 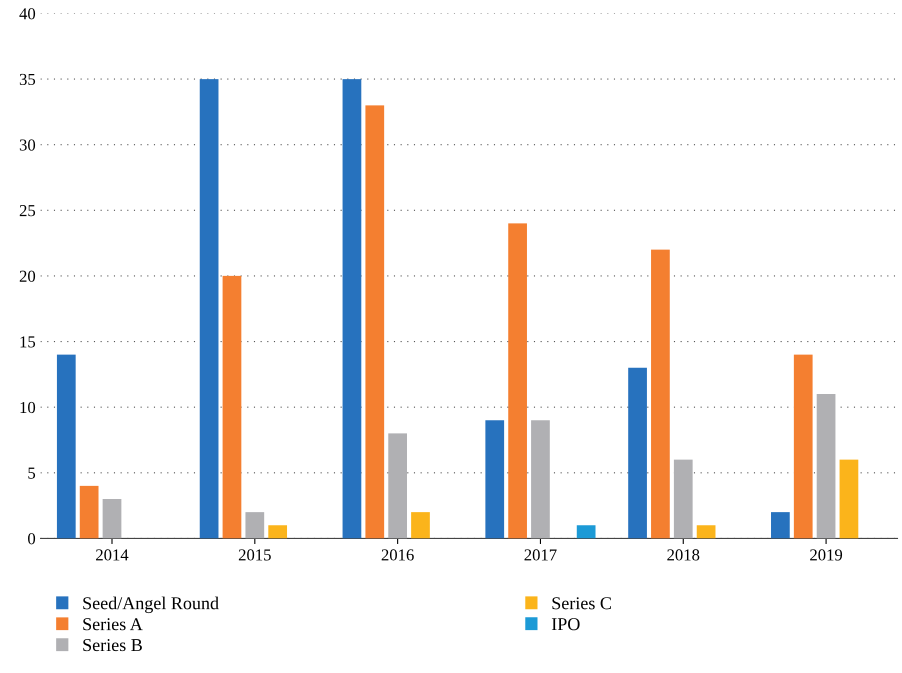 What do you see at coordinates (540, 555) in the screenshot?
I see `x-tick-label: 2017` at bounding box center [540, 555].